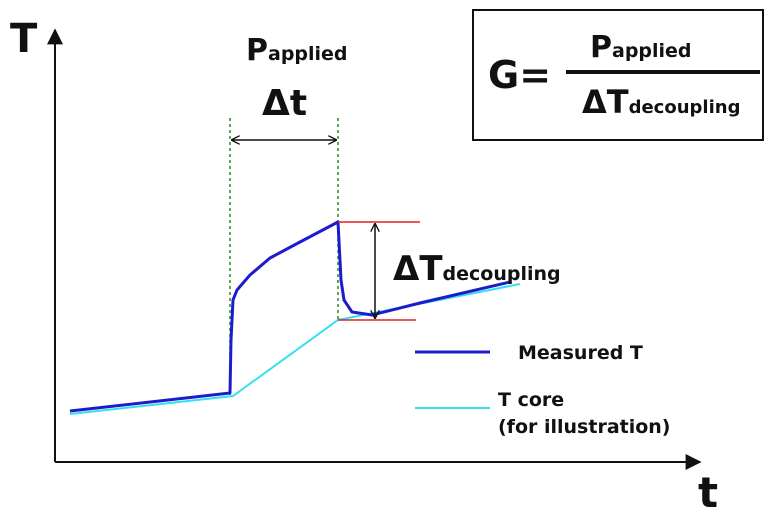 The image size is (768, 510). Describe the element at coordinates (284, 103) in the screenshot. I see `interval-label: Δt` at that location.